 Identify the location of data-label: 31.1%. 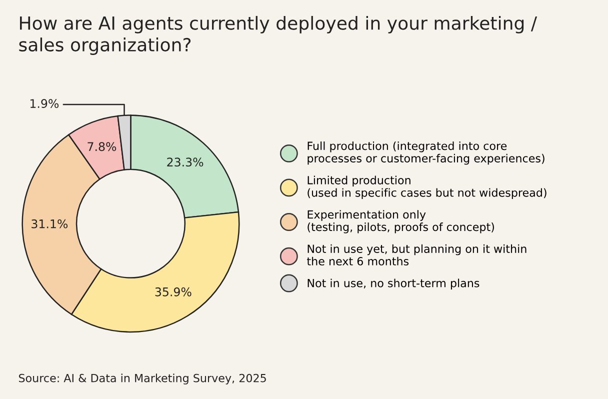
(50, 223).